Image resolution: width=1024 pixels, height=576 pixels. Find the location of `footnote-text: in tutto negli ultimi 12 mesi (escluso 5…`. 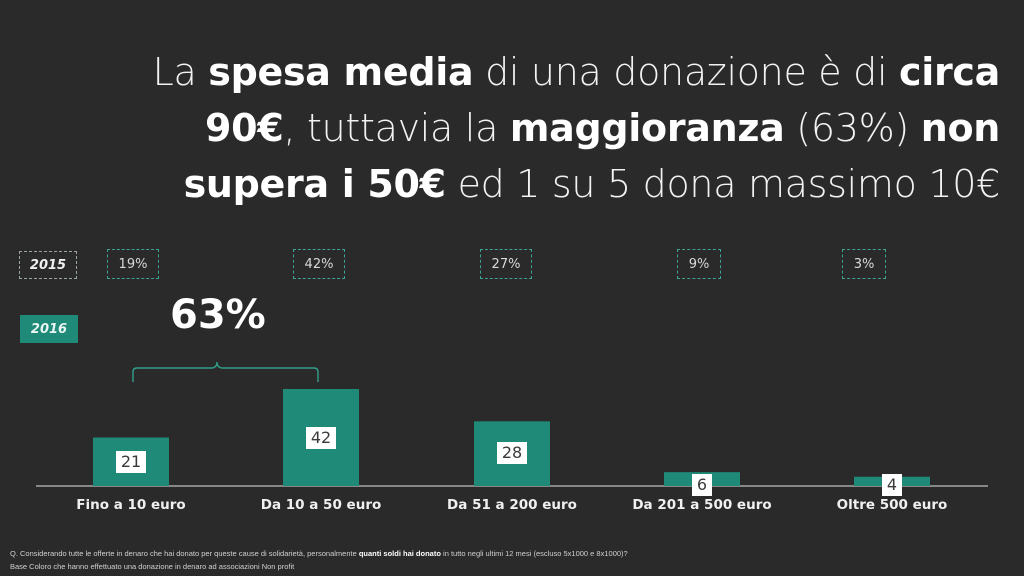

footnote-text: in tutto negli ultimi 12 mesi (escluso 5… is located at coordinates (534, 553).